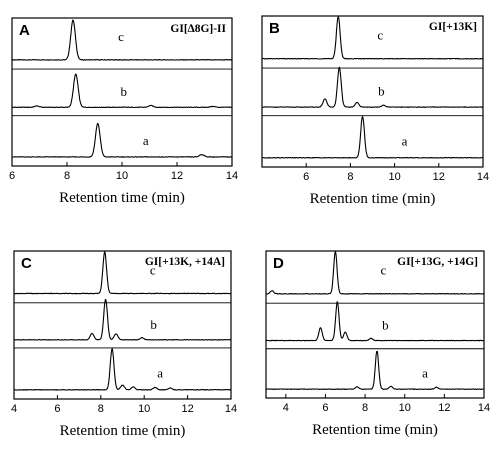  What do you see at coordinates (278, 263) in the screenshot?
I see `panel-letter: D` at bounding box center [278, 263].